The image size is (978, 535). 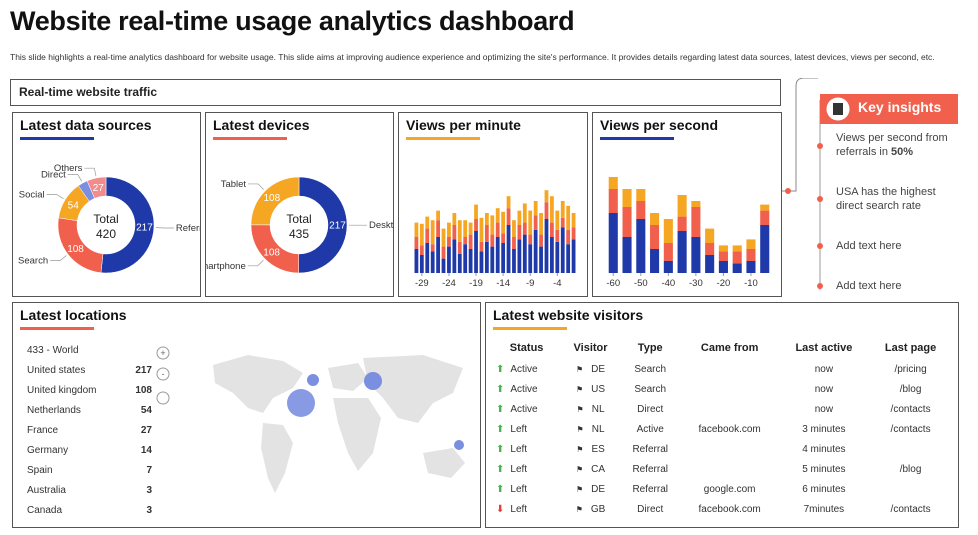 What do you see at coordinates (869, 246) in the screenshot?
I see `insight-item: Add text here` at bounding box center [869, 246].